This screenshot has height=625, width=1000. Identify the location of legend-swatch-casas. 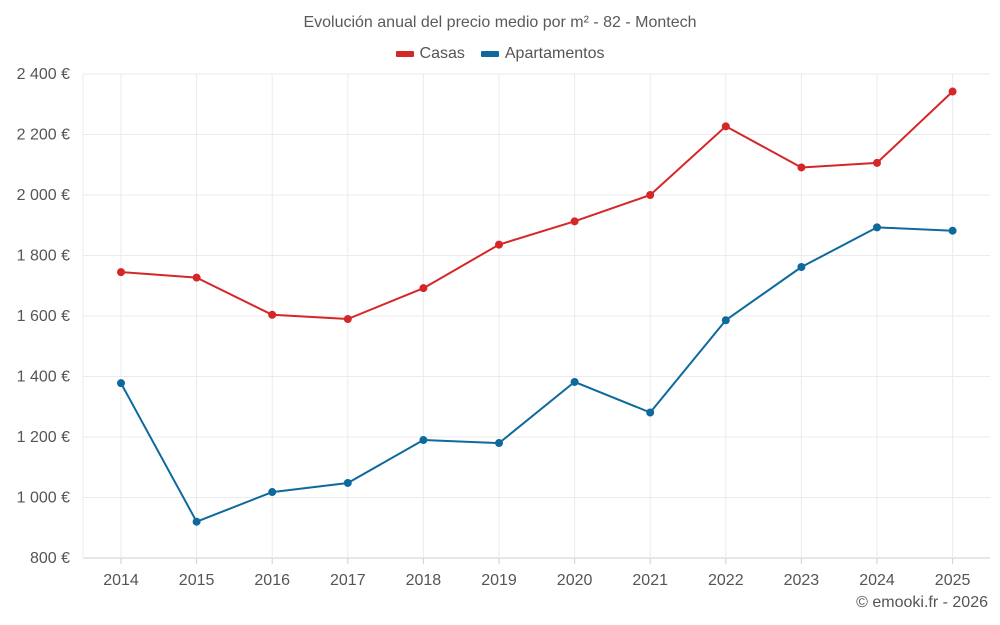
(404, 54).